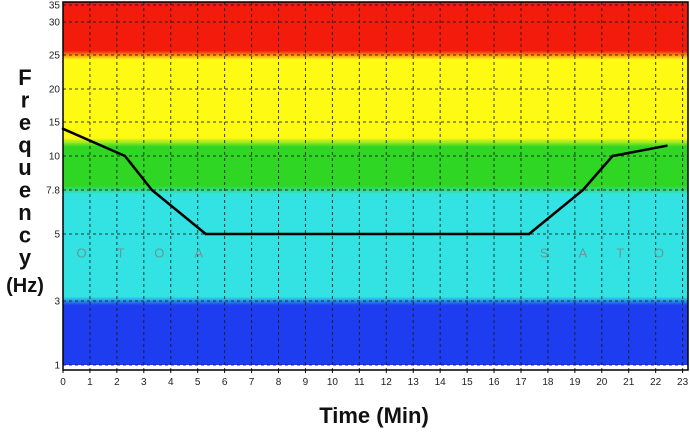 The height and width of the screenshot is (435, 690). I want to click on annotation-text: OTOA, so click(154, 252).